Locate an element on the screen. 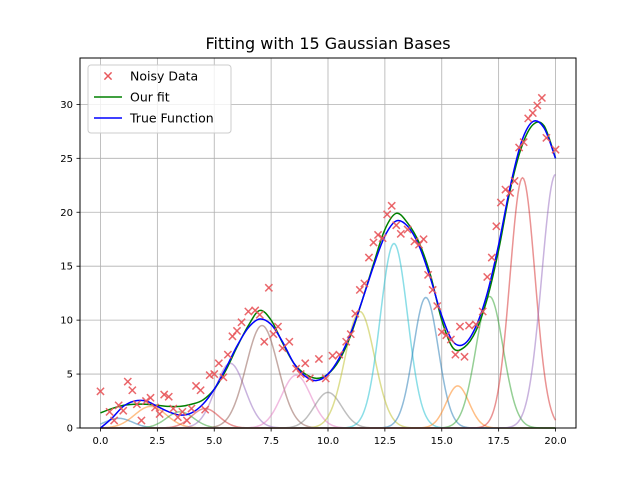 This screenshot has height=485, width=640. y-tick-label: 25 is located at coordinates (66, 159).